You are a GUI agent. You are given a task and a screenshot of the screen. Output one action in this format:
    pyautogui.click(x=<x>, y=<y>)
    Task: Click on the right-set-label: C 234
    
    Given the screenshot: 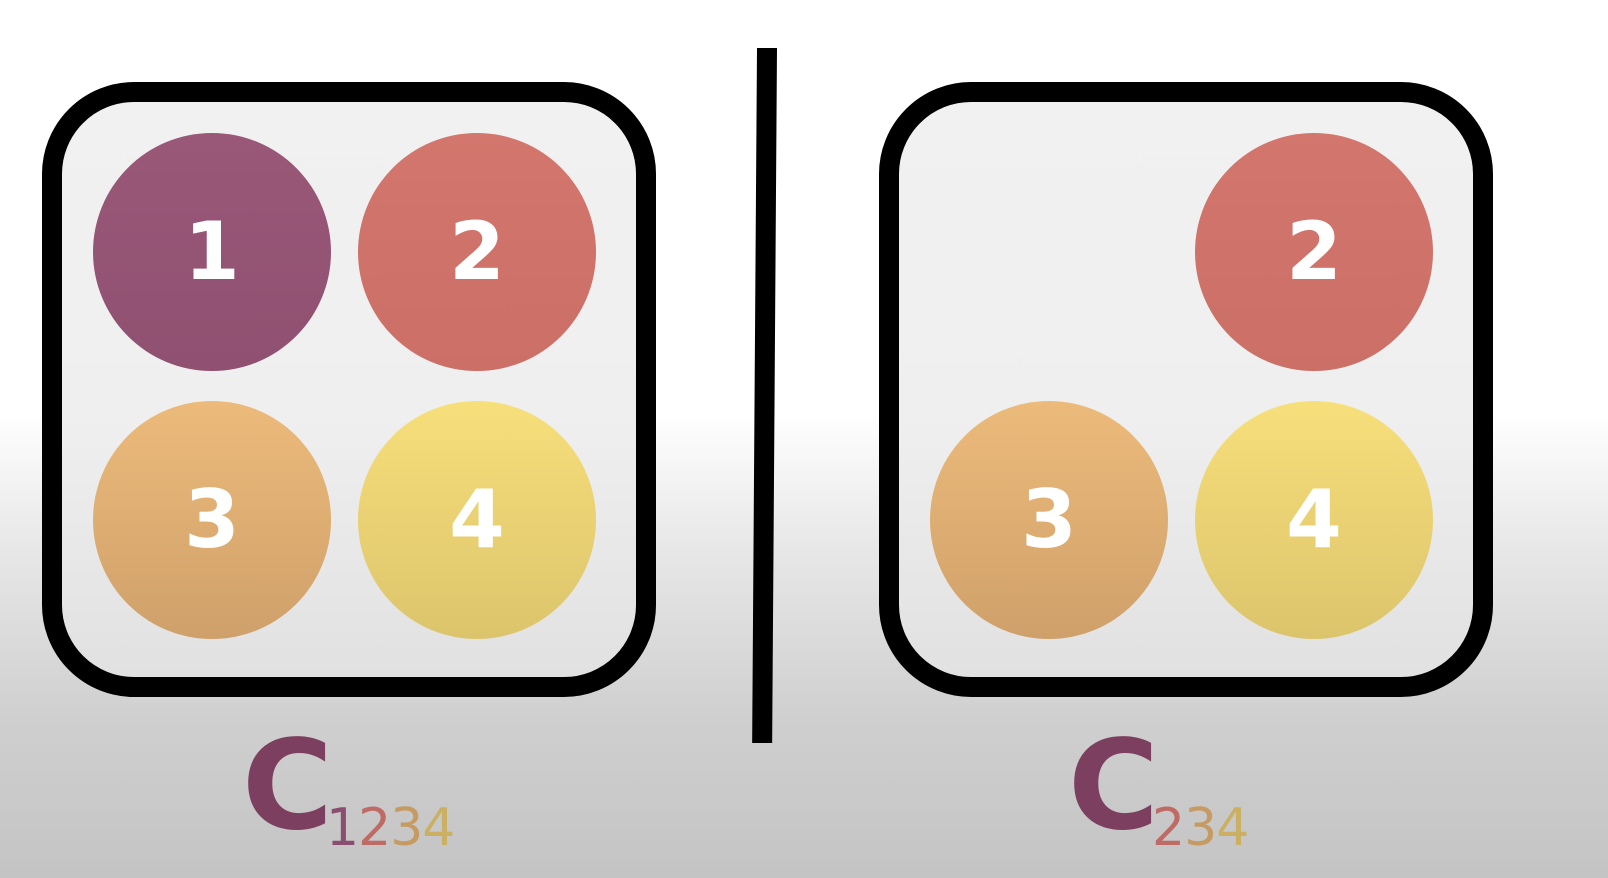 What is the action you would take?
    pyautogui.click(x=1178, y=794)
    